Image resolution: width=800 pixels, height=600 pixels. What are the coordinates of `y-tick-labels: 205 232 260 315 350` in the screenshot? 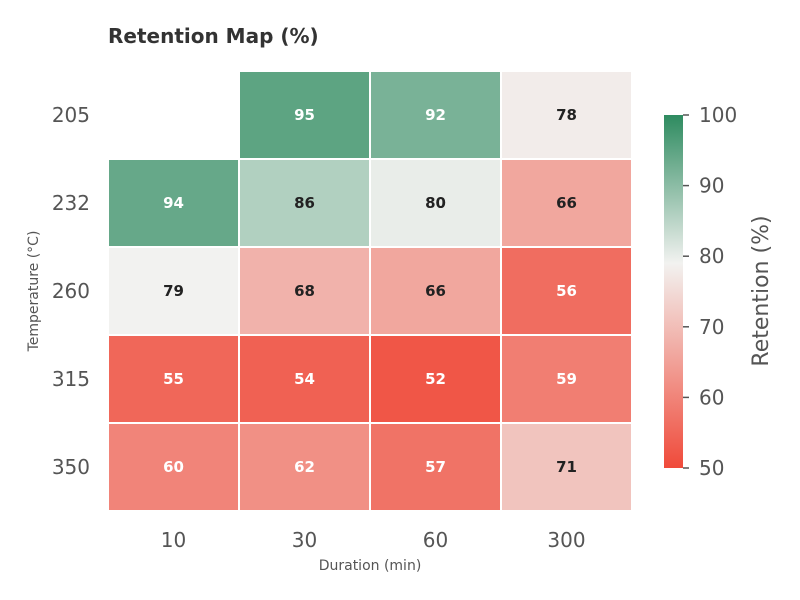 It's located at (71, 291).